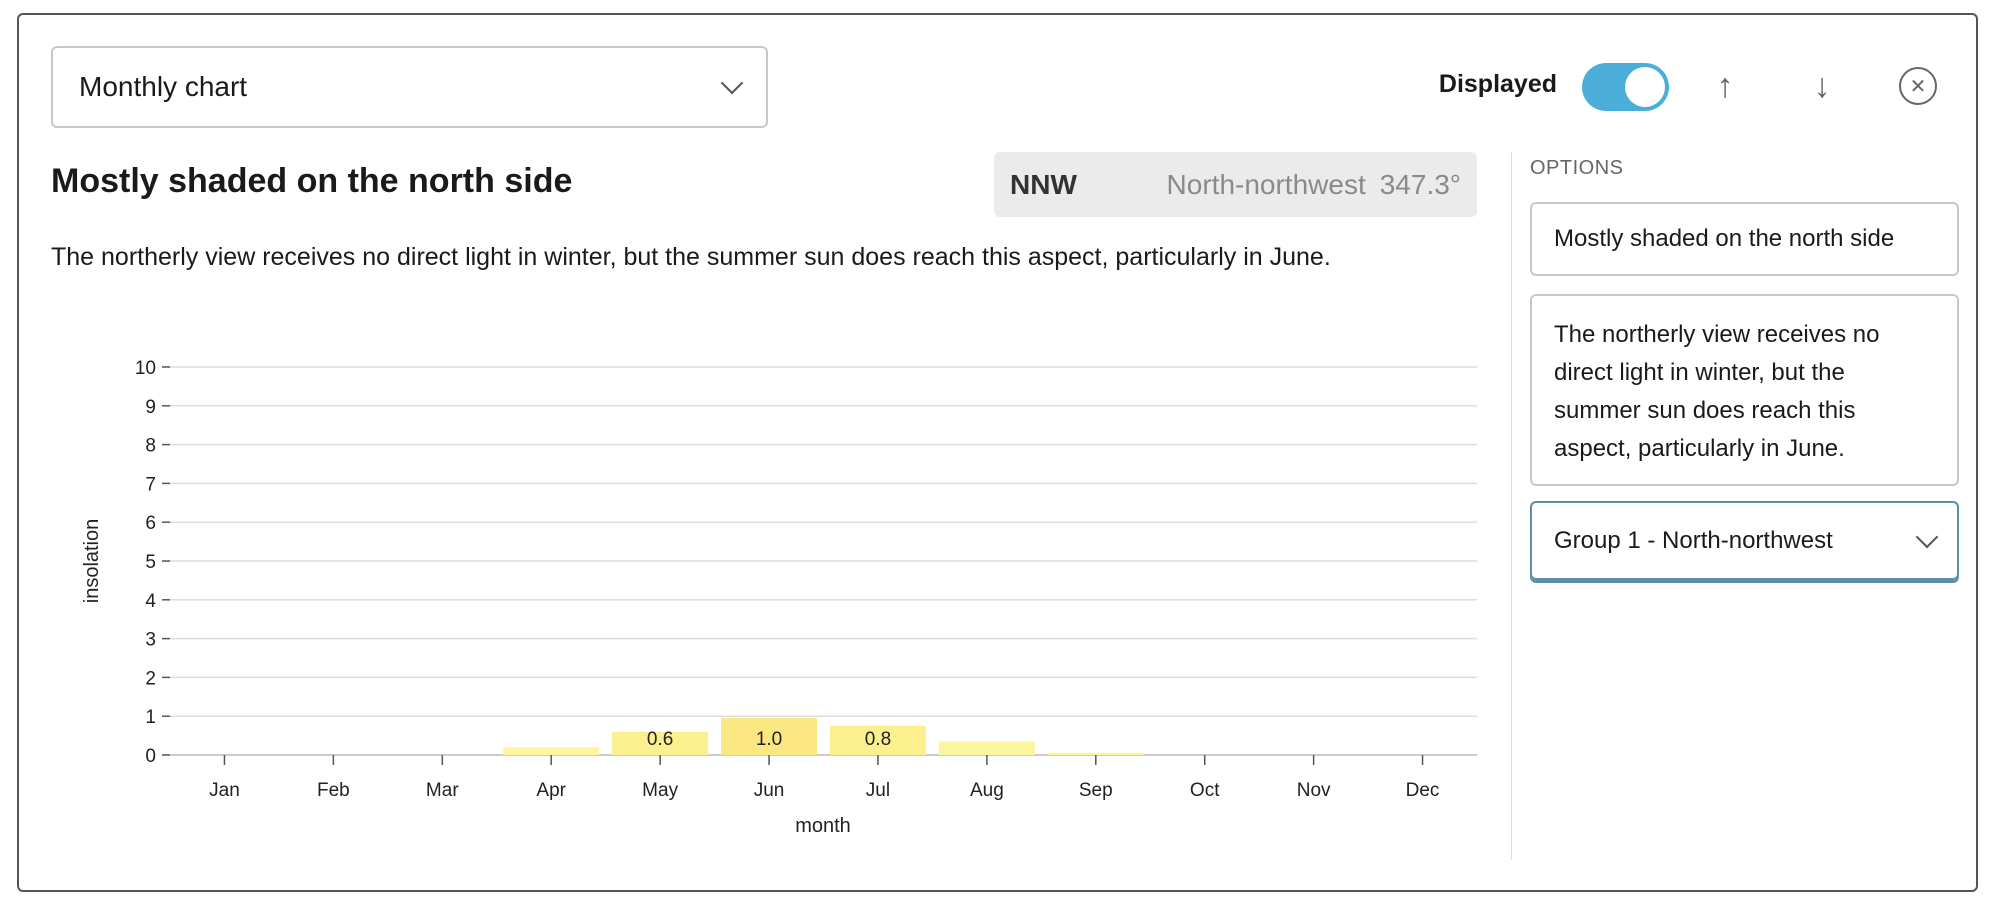 The width and height of the screenshot is (1994, 900). I want to click on aspect-badge: NNW North-northwest 347.3°, so click(1235, 184).